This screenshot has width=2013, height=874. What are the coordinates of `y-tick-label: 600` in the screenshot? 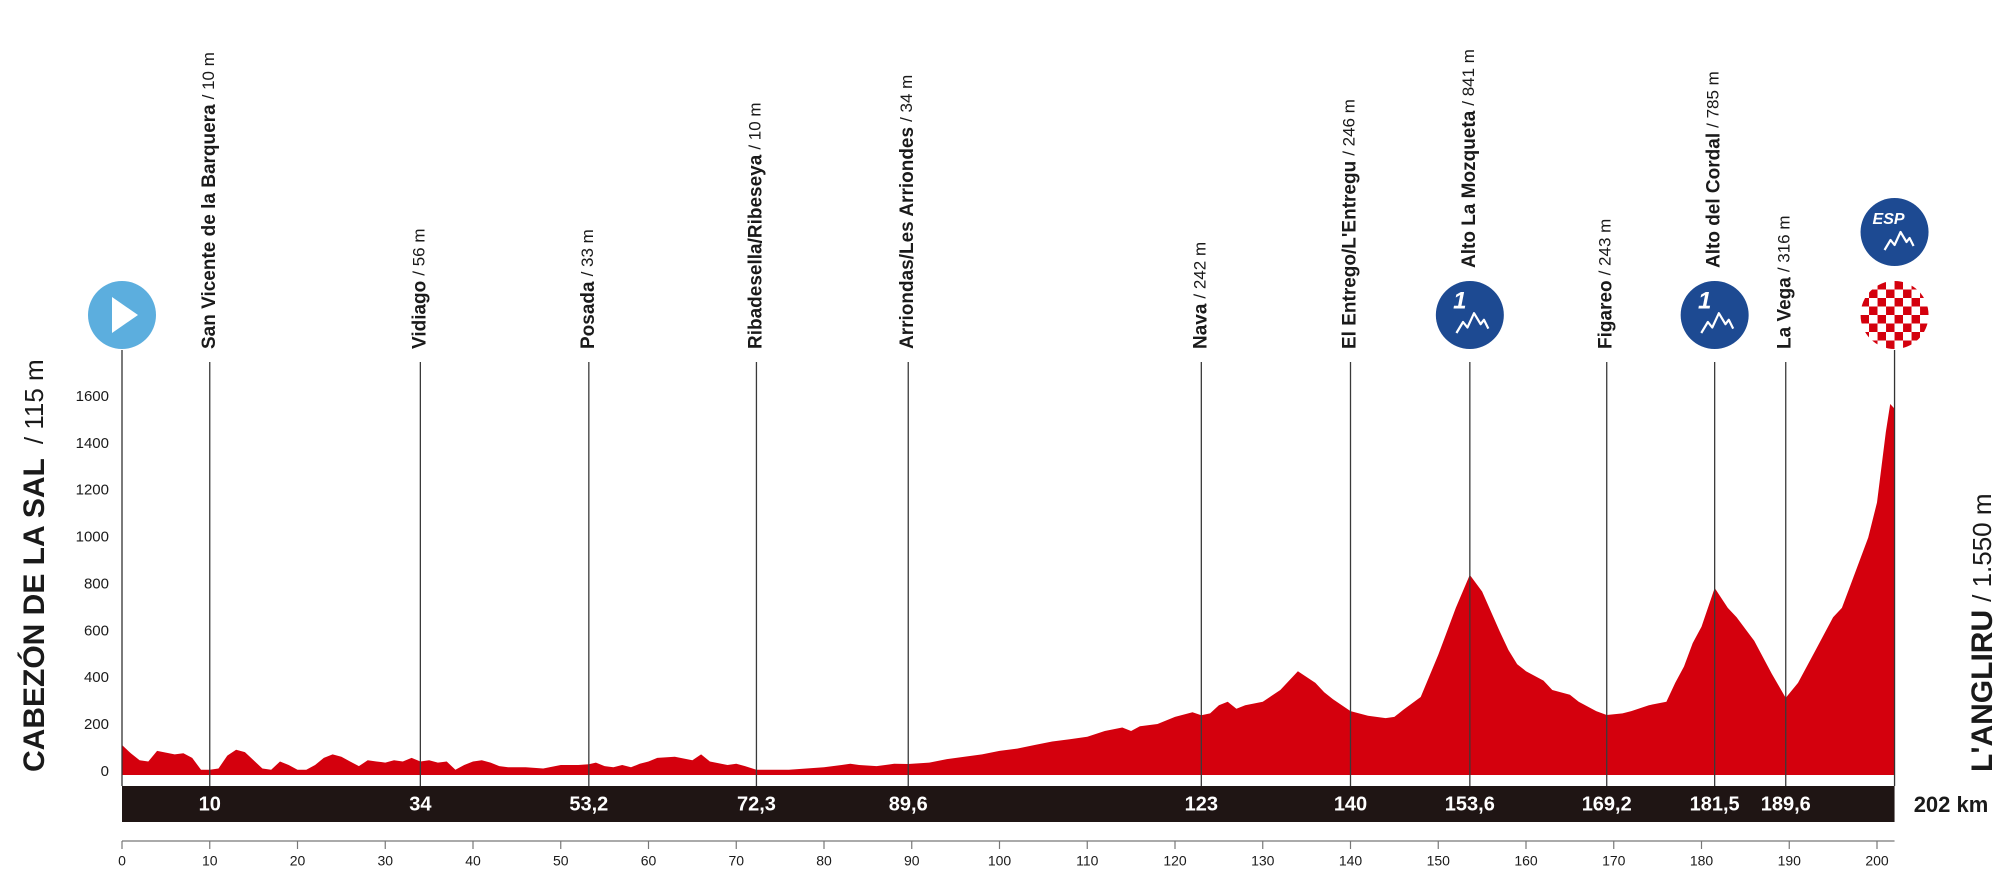 It's located at (96, 630).